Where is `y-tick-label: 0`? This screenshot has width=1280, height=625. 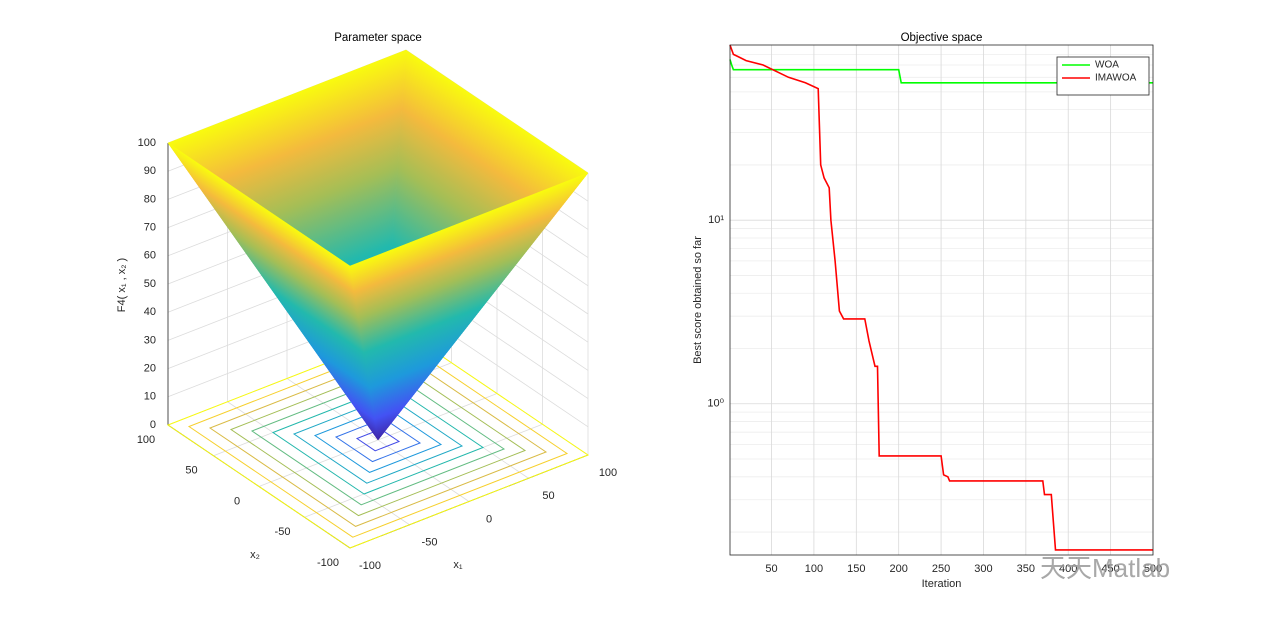
y-tick-label: 0 is located at coordinates (237, 501).